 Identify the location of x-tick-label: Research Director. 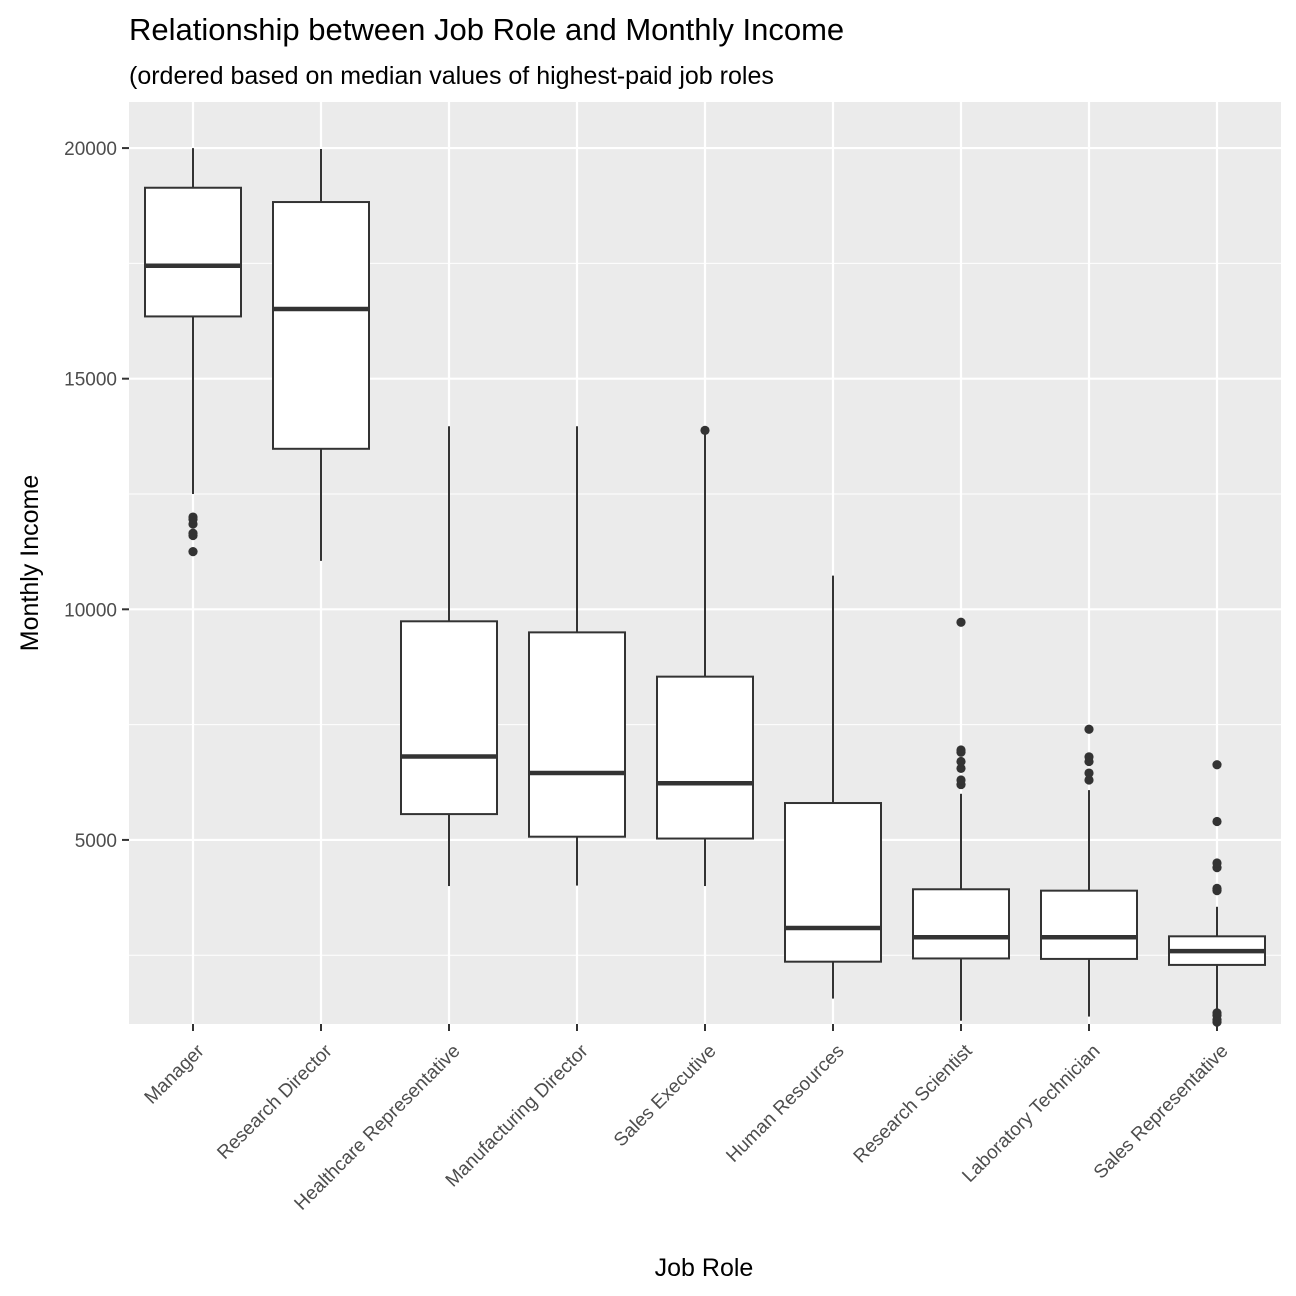
(275, 1102).